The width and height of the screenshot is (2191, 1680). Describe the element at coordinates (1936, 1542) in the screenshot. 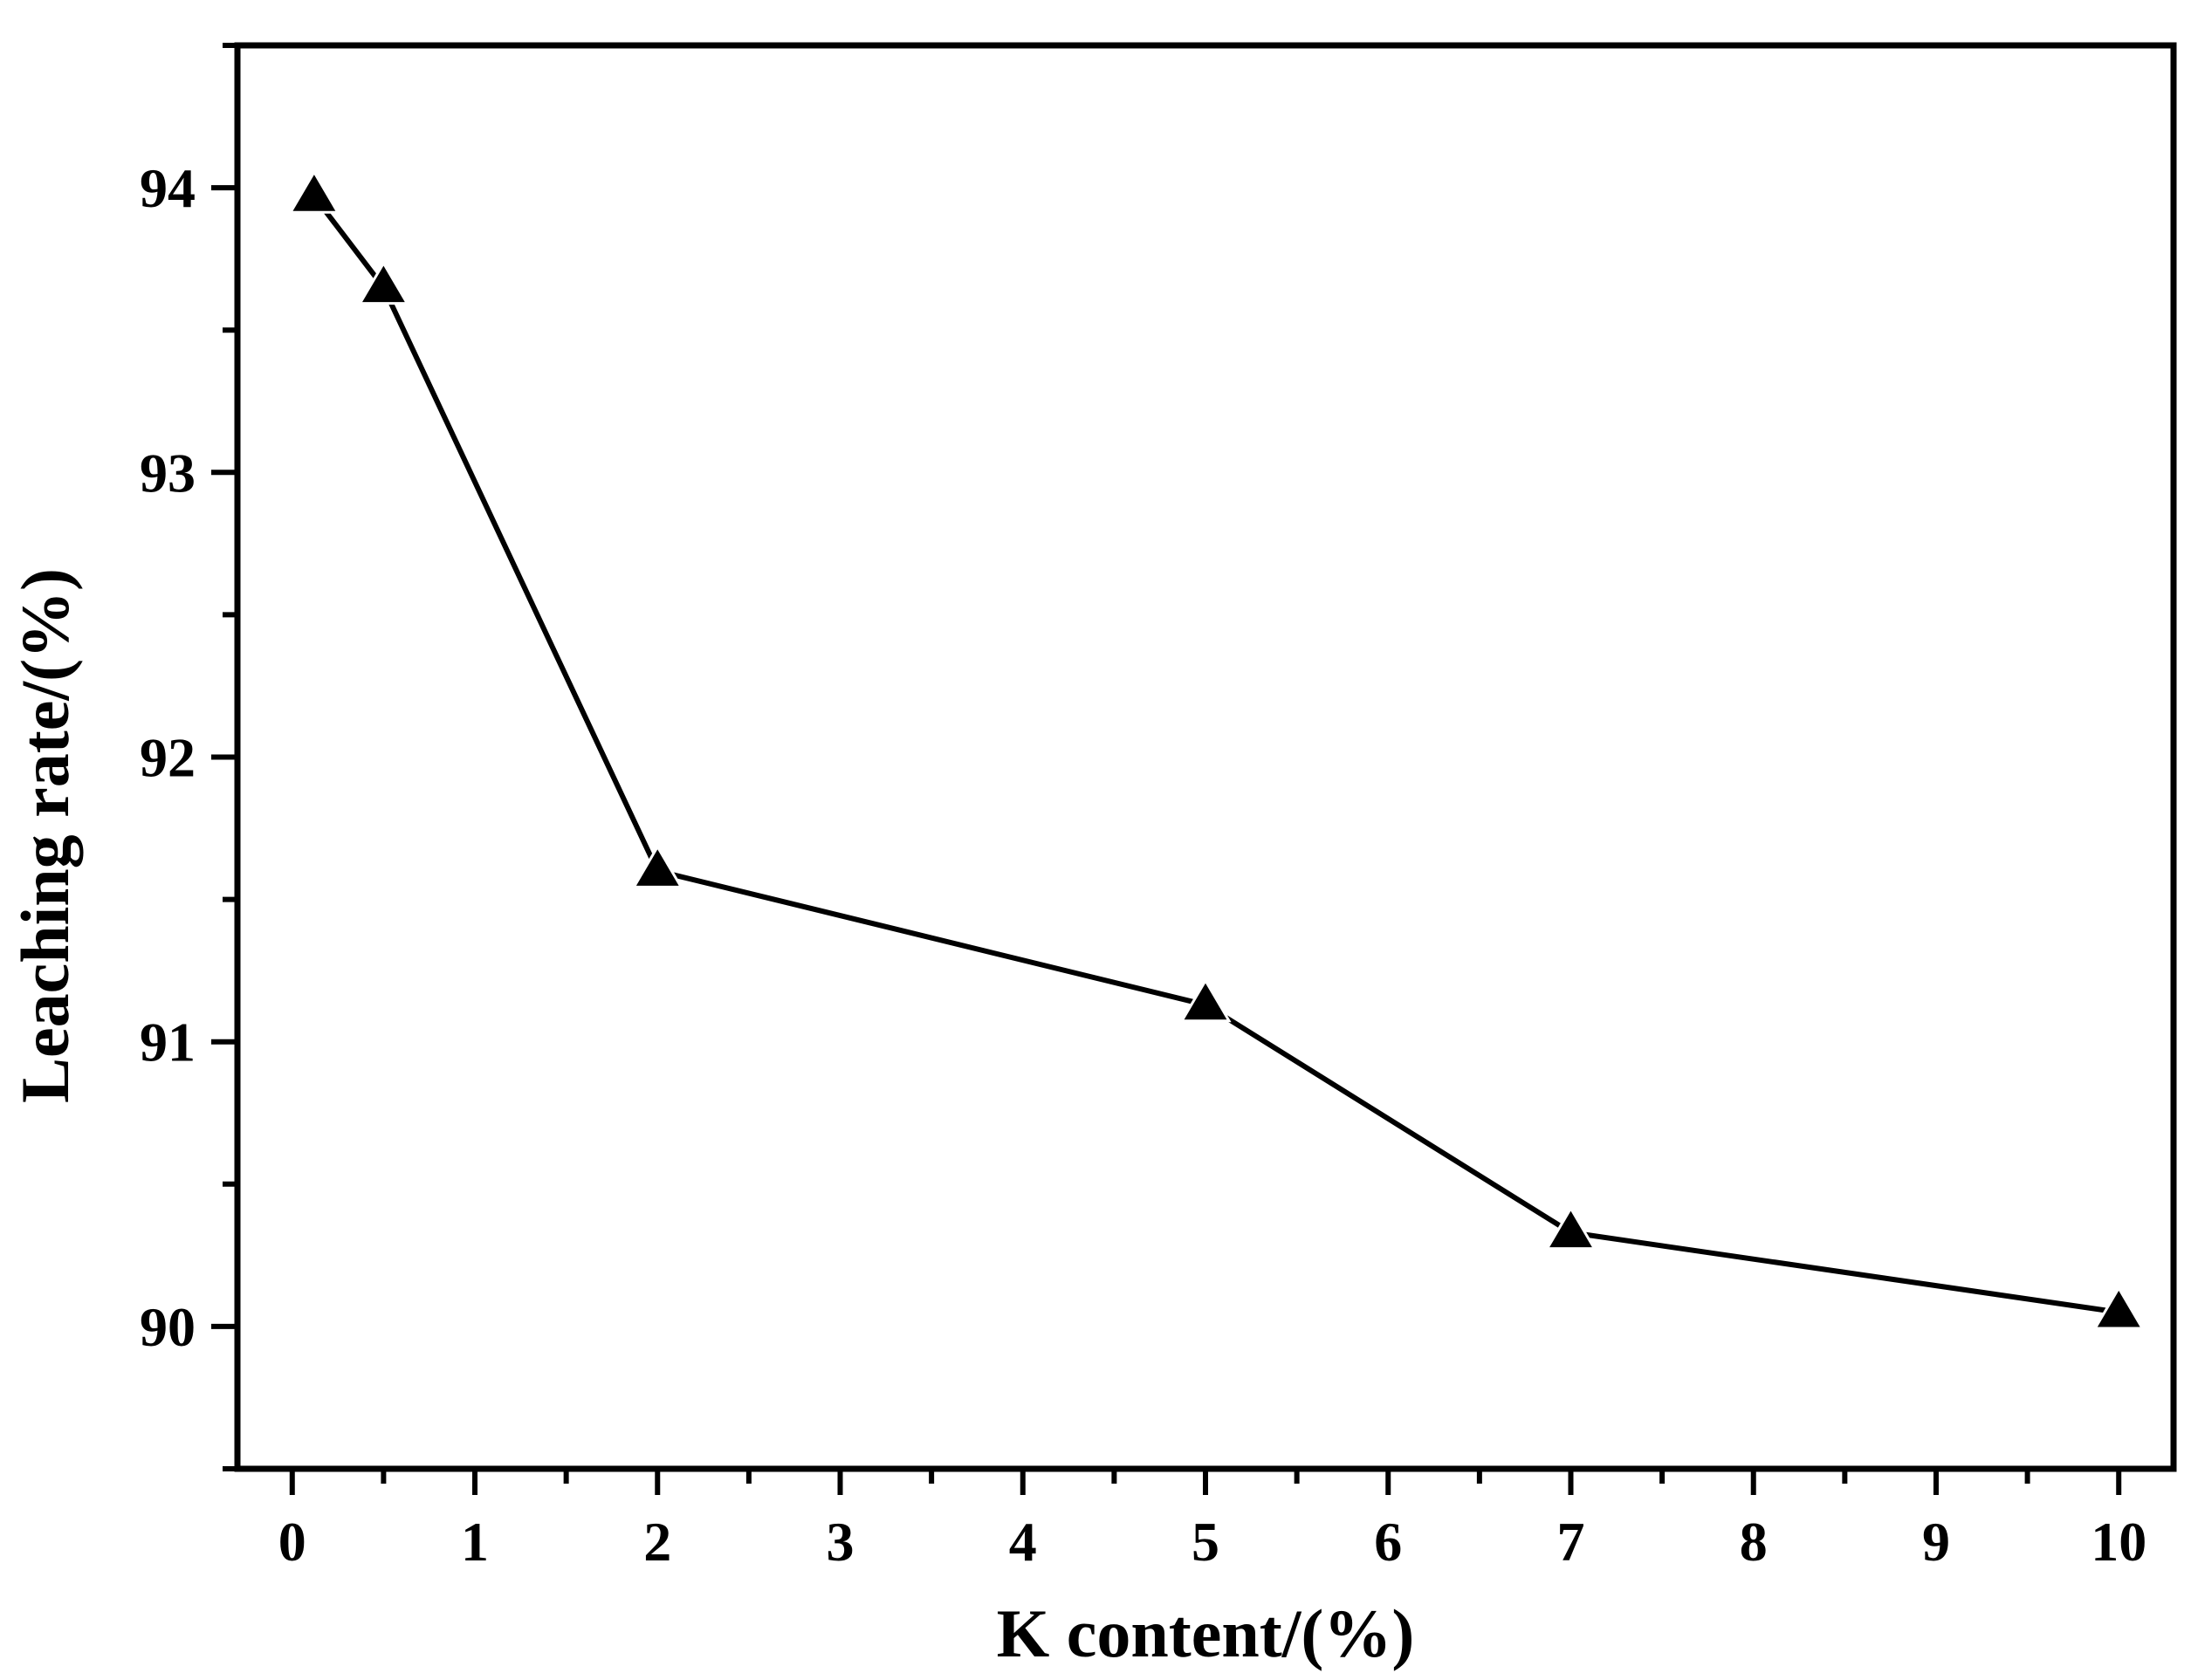

I see `x-tick-label: 9` at that location.